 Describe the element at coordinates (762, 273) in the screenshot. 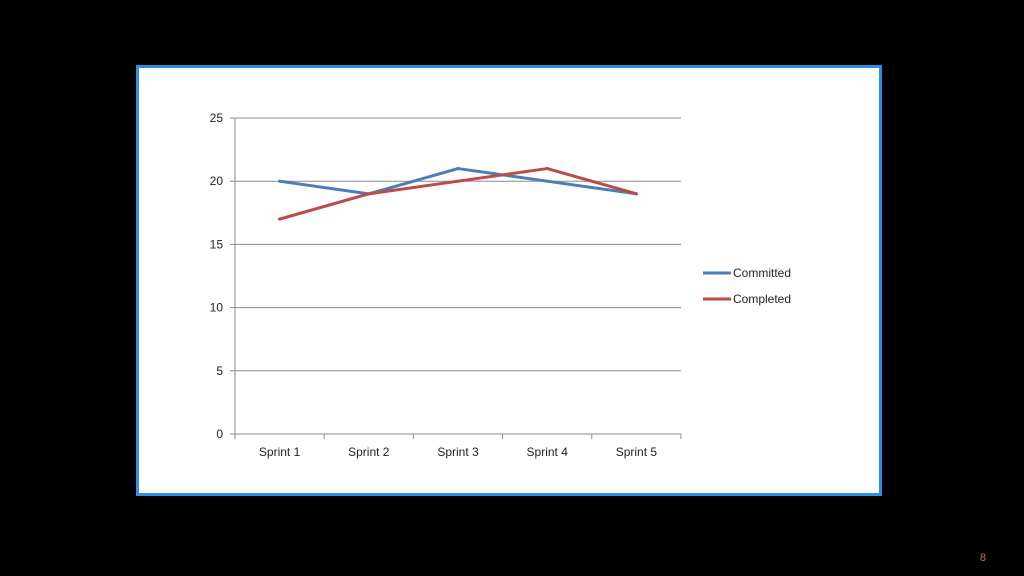

I see `legend-label-committed: Committed` at that location.